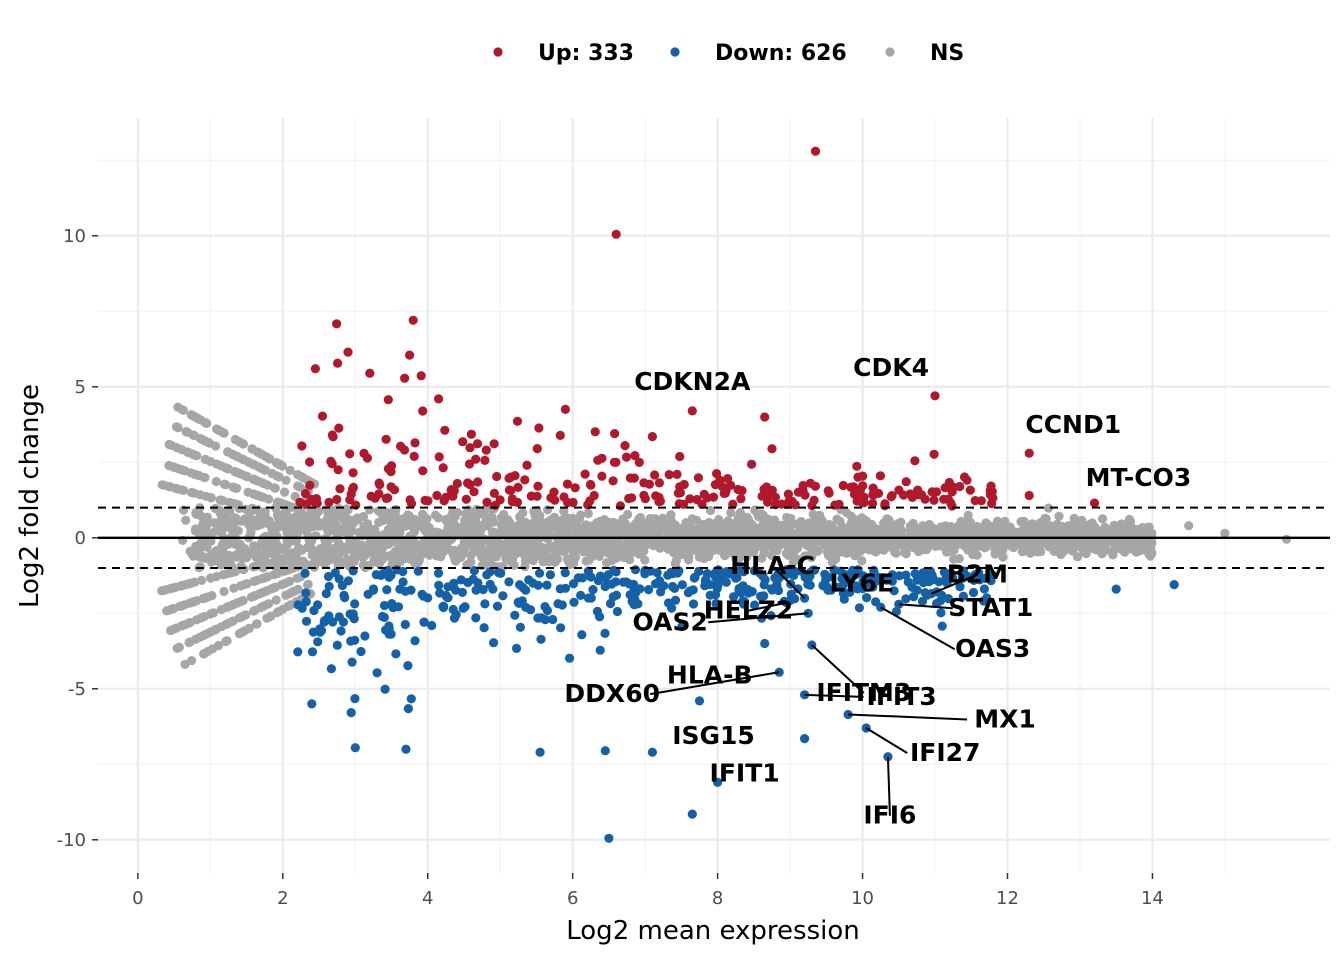  What do you see at coordinates (710, 674) in the screenshot?
I see `gene-label: HLA-B` at bounding box center [710, 674].